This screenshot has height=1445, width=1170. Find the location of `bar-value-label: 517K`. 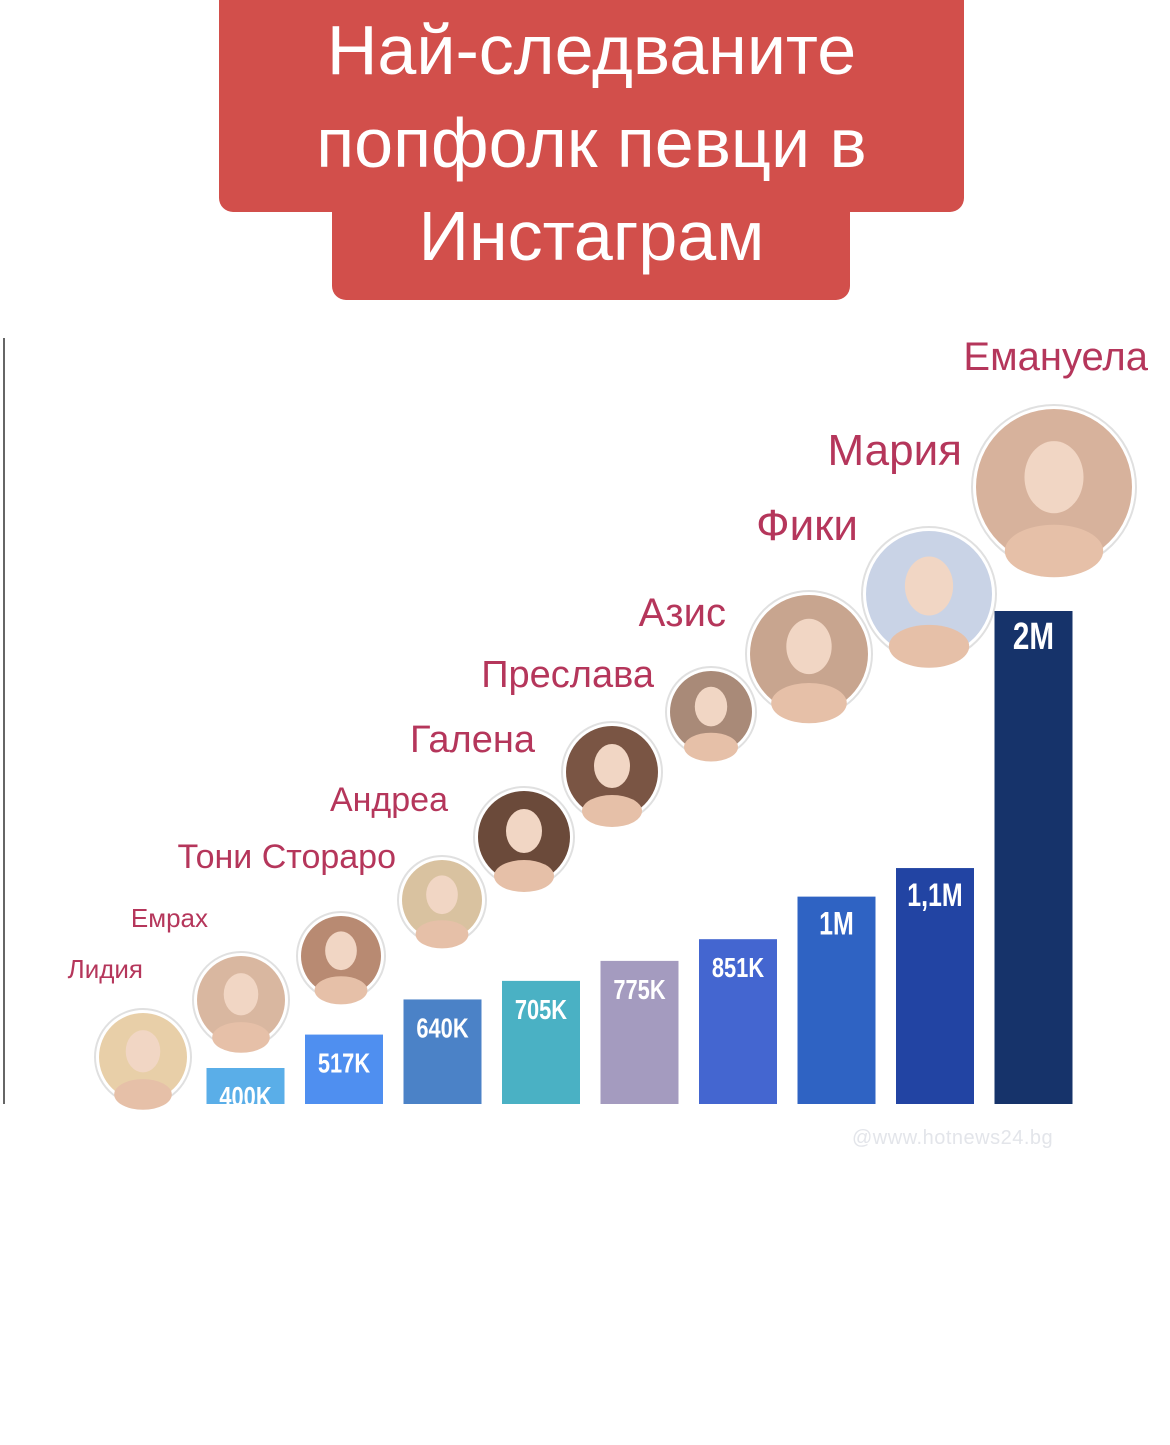

bar-value-label: 517K is located at coordinates (344, 1063).